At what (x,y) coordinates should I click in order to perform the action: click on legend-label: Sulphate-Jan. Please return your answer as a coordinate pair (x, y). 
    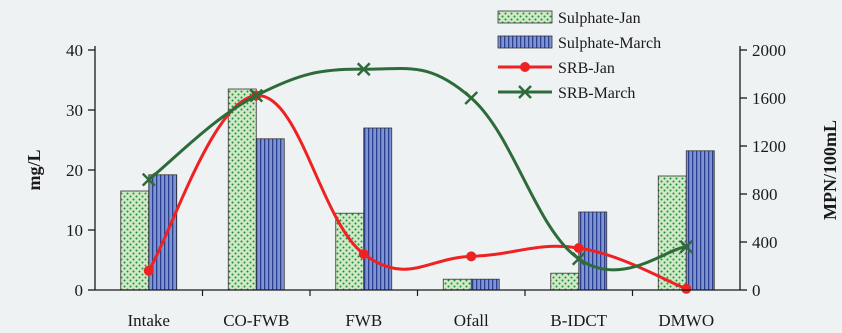
    Looking at the image, I should click on (599, 18).